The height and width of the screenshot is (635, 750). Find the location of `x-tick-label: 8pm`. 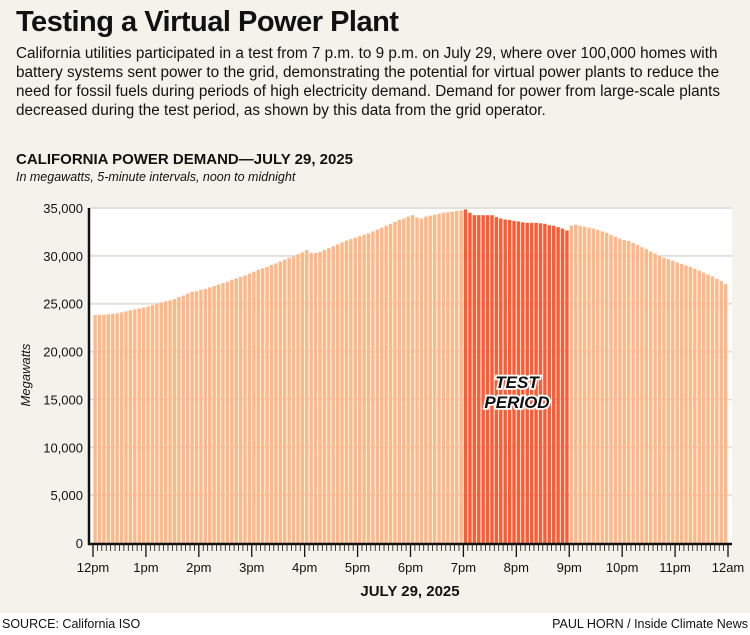

x-tick-label: 8pm is located at coordinates (516, 567).